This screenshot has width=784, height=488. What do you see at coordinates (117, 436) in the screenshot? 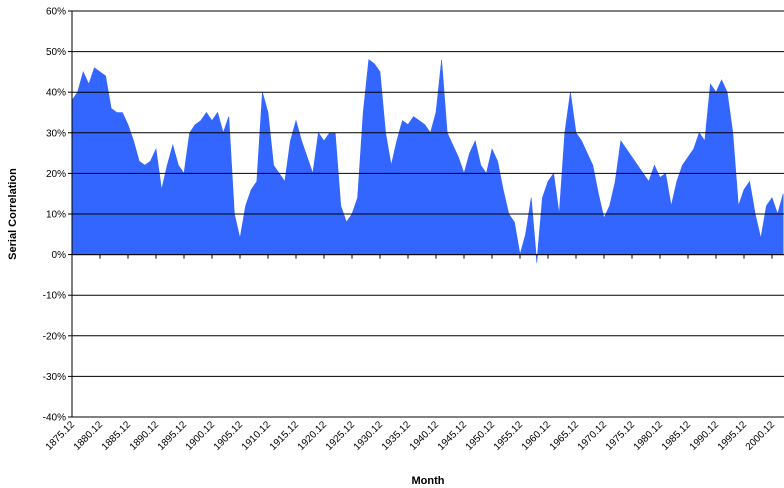
I see `x-tick-label: 1885.12` at bounding box center [117, 436].